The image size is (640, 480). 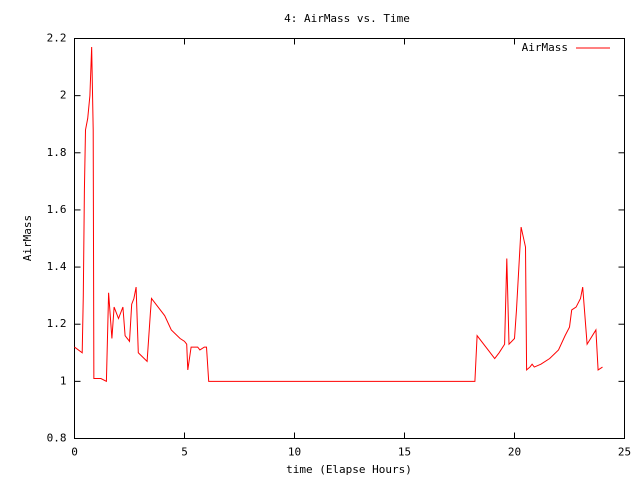 I want to click on x-tick-label: 0, so click(x=74, y=452).